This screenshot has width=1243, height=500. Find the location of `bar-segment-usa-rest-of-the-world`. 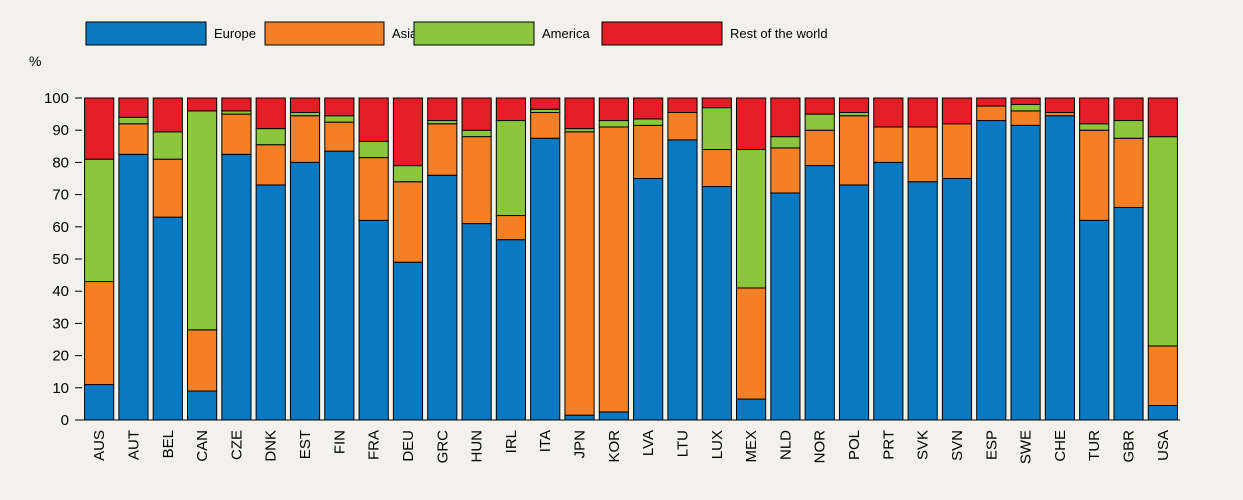

bar-segment-usa-rest-of-the-world is located at coordinates (1162, 117).